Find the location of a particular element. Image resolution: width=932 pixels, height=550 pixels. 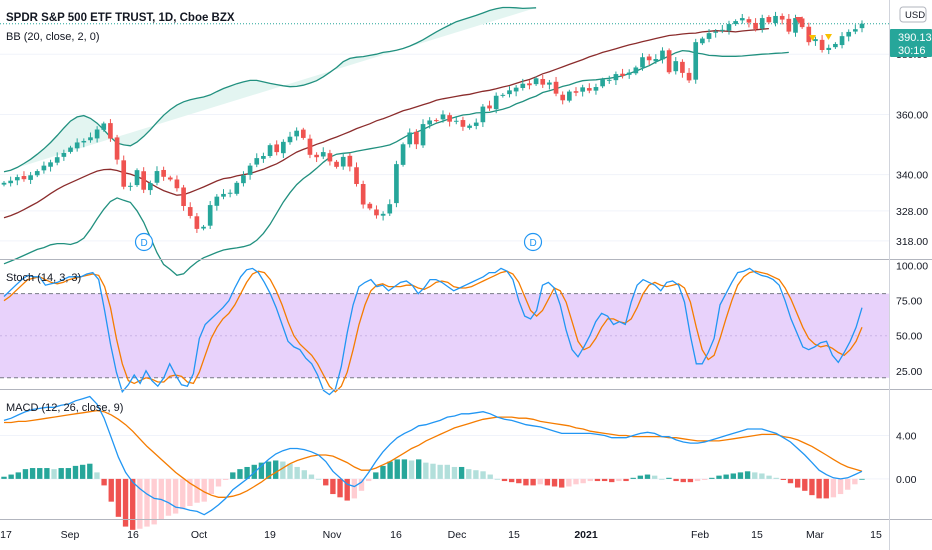

price-tick-label: 360.00 is located at coordinates (912, 115).